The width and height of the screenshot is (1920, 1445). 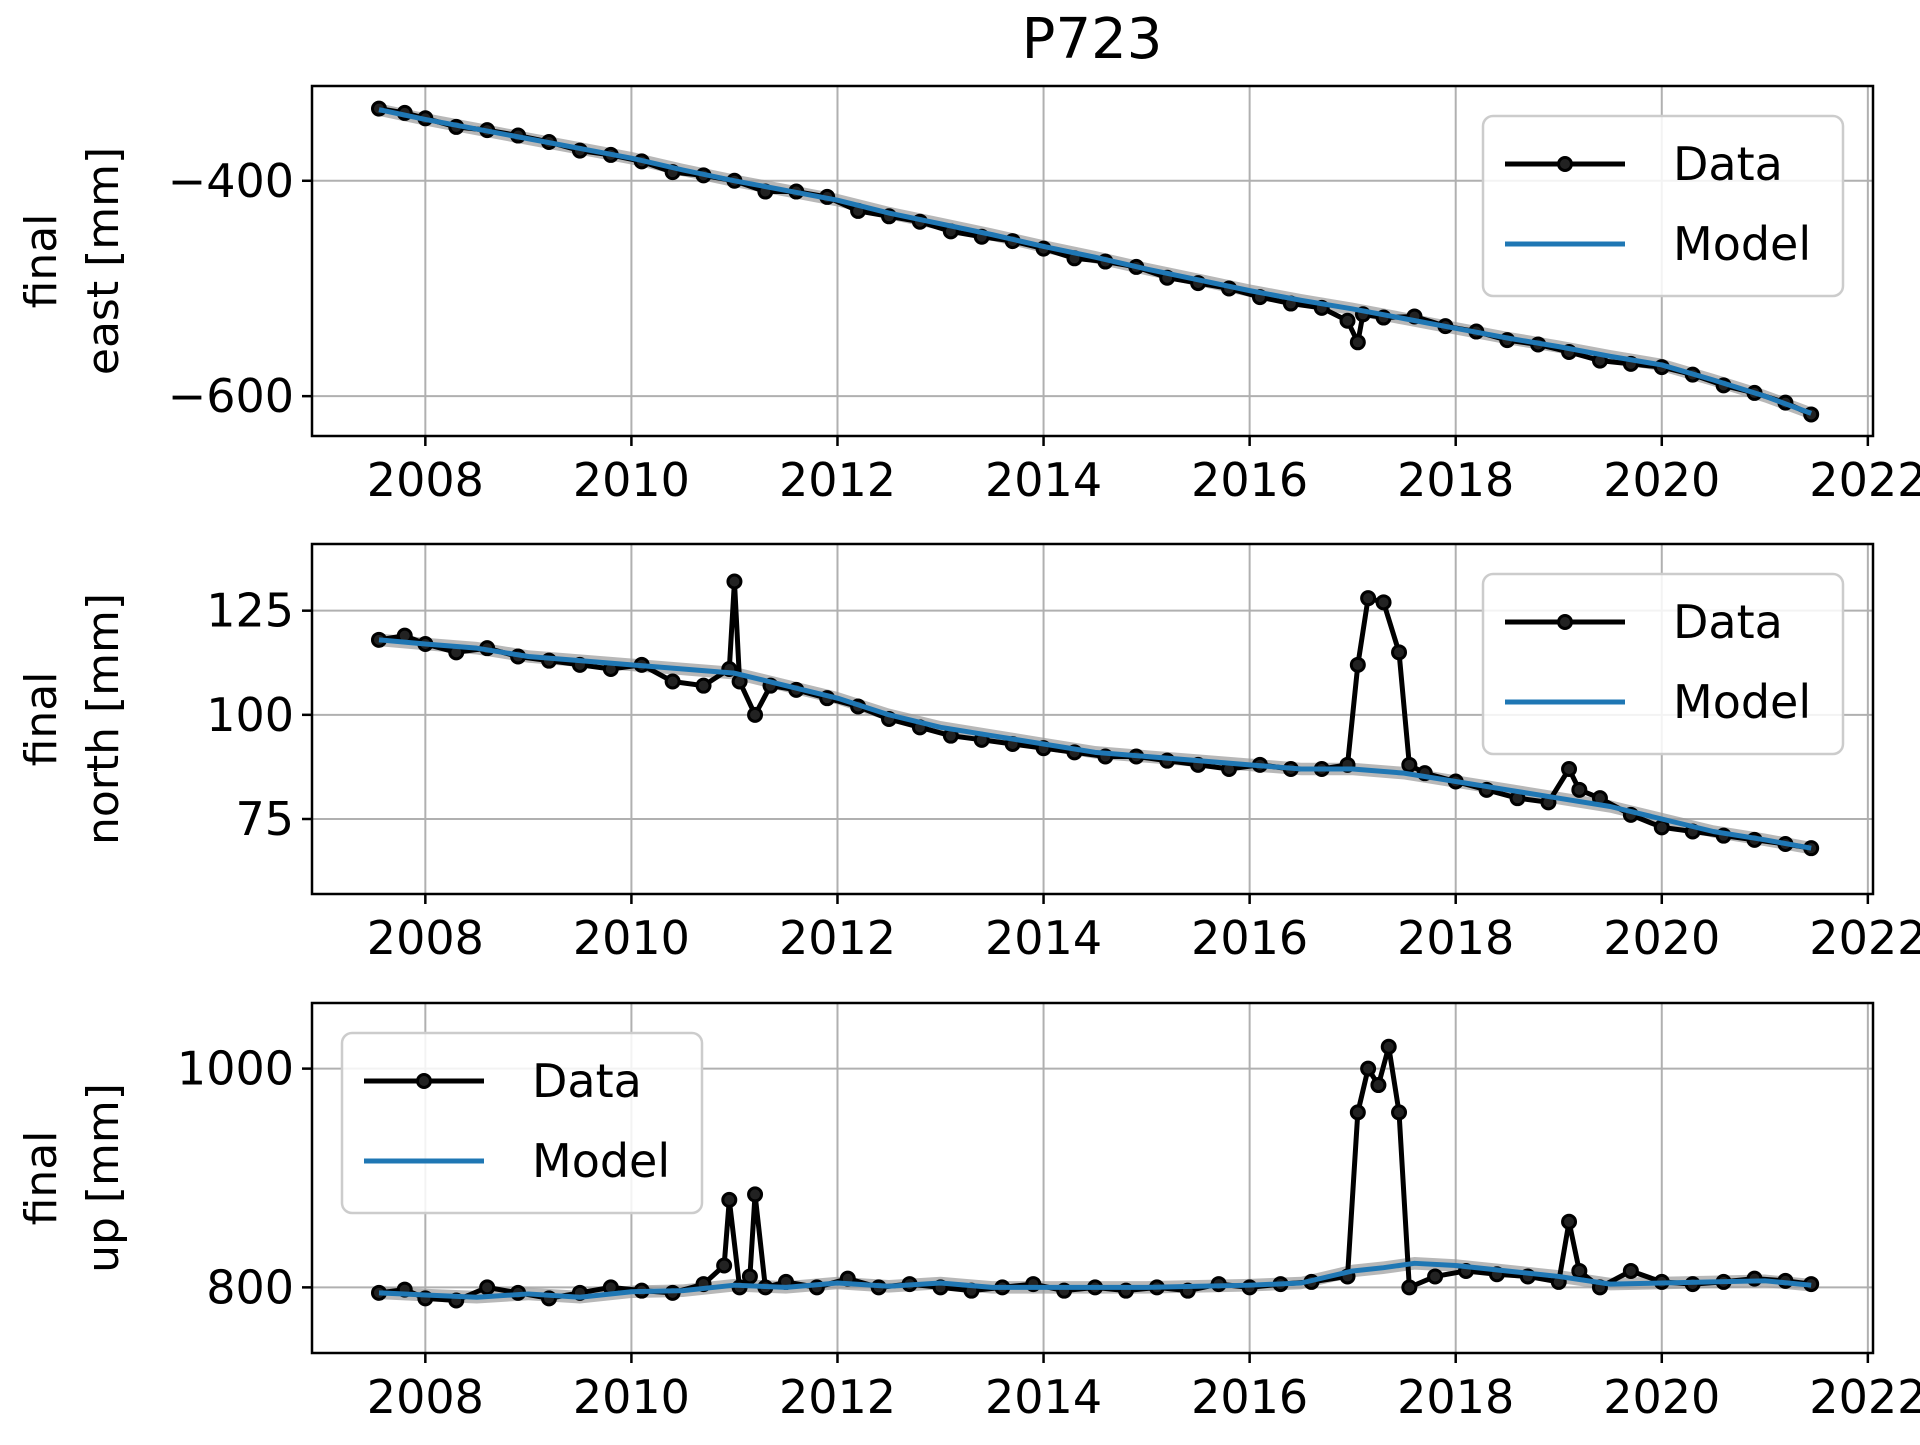 What do you see at coordinates (231, 181) in the screenshot?
I see `y-tick-label: −400` at bounding box center [231, 181].